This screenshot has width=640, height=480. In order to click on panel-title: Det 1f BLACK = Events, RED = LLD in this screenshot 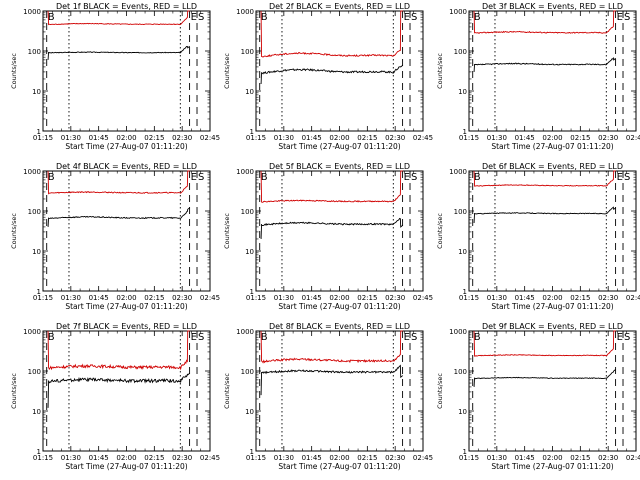, I will do `click(126, 6)`.